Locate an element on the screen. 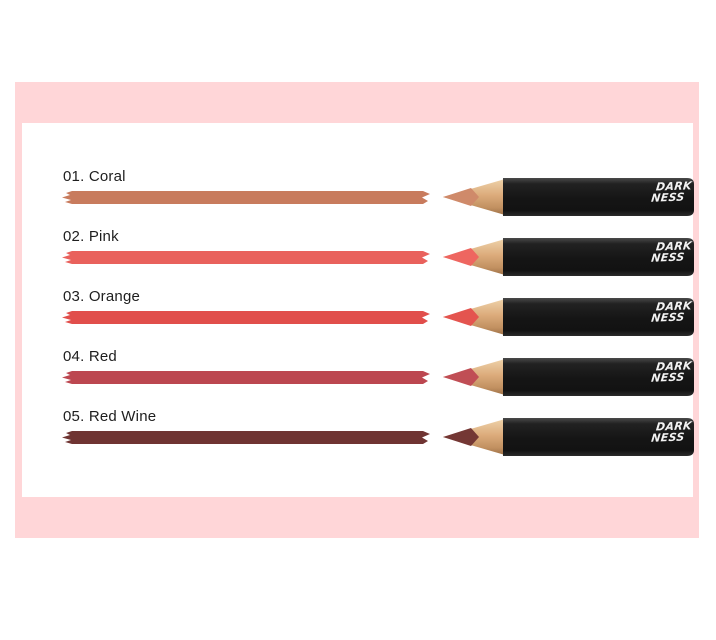 This screenshot has height=640, width=716. shade-label: 05. Red Wine is located at coordinates (110, 416).